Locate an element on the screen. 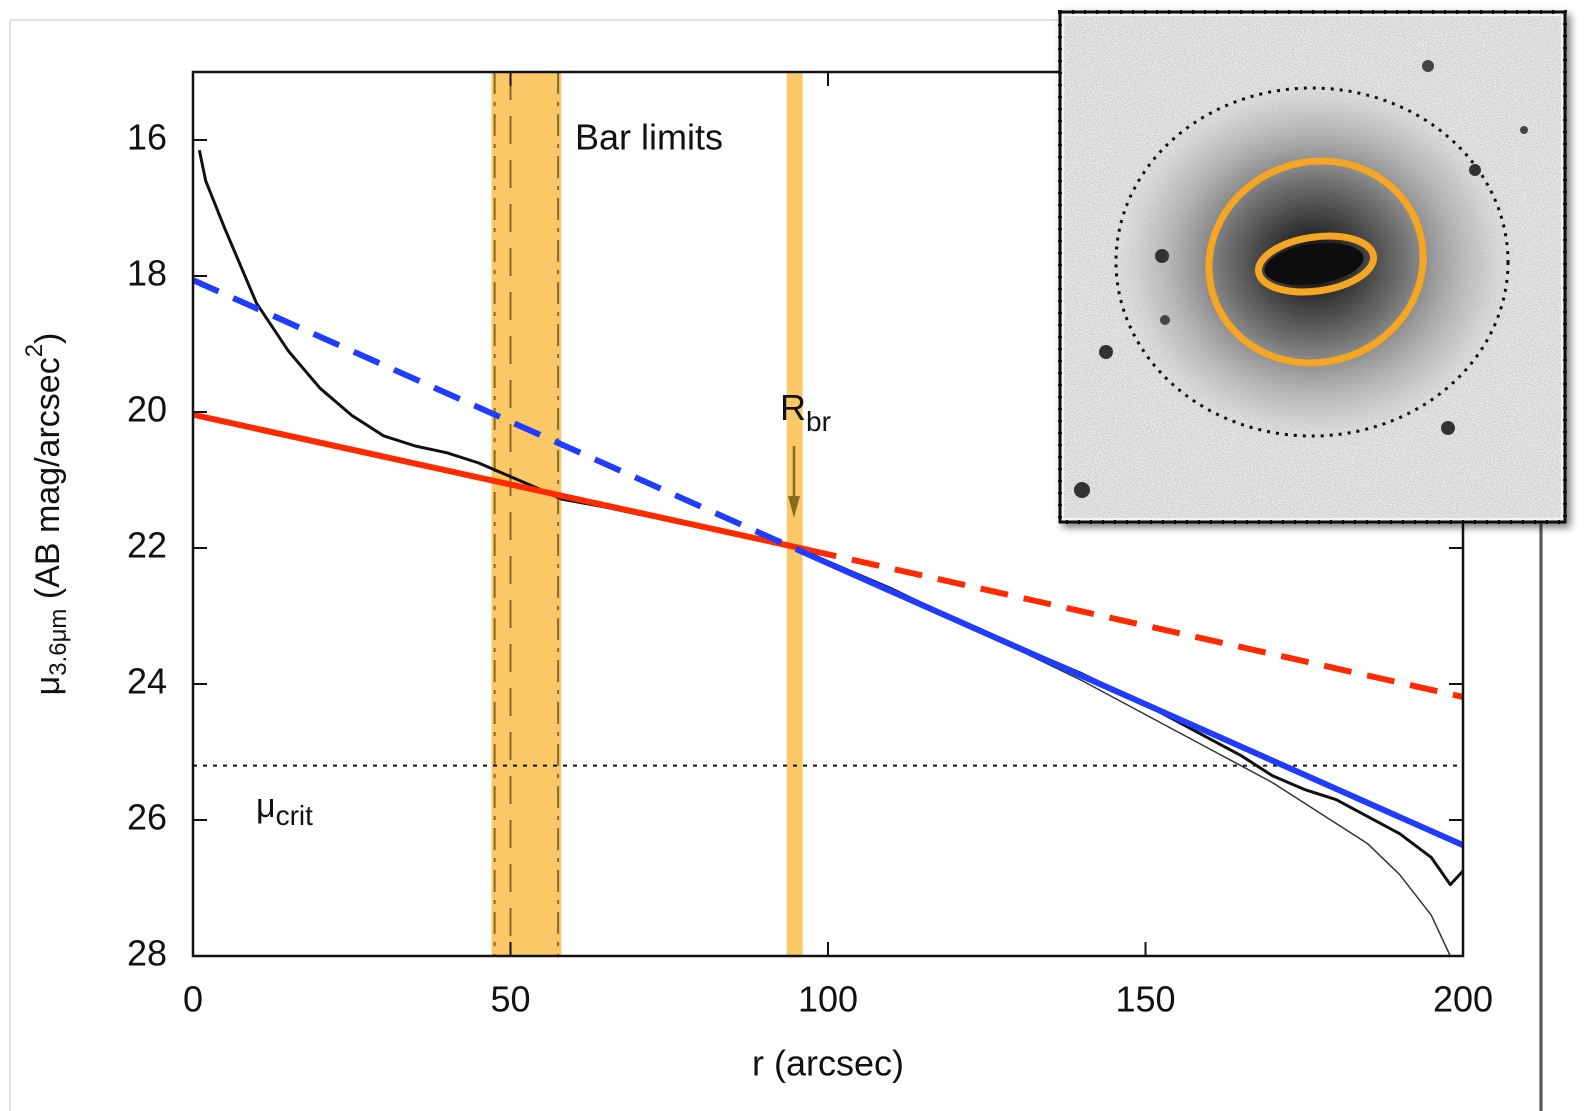 The width and height of the screenshot is (1596, 1111). y-label-close: ) is located at coordinates (48, 338).